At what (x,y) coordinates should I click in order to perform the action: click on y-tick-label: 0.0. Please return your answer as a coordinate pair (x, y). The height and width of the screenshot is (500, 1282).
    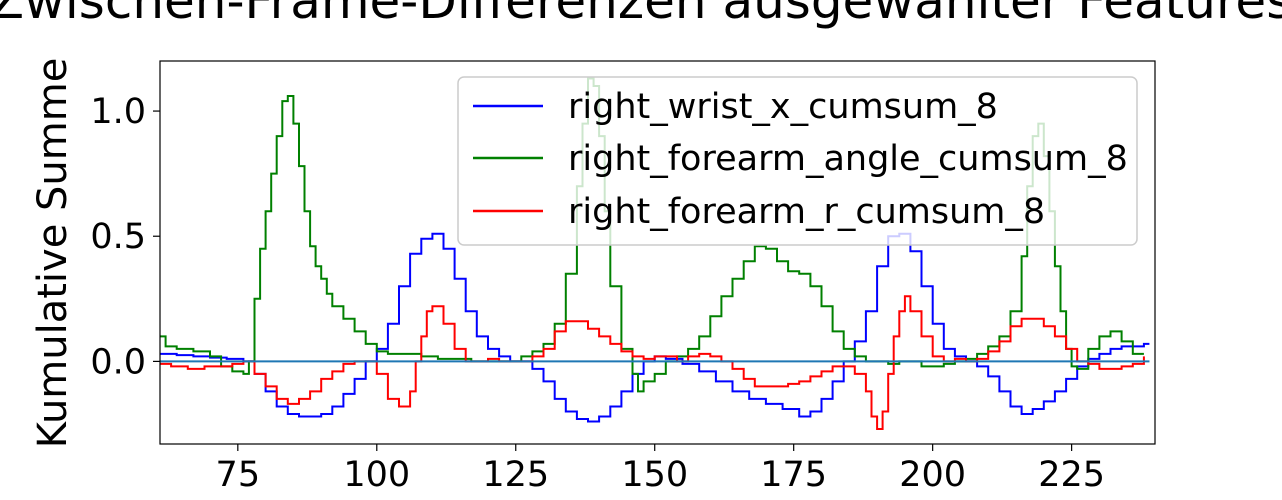
    Looking at the image, I should click on (118, 362).